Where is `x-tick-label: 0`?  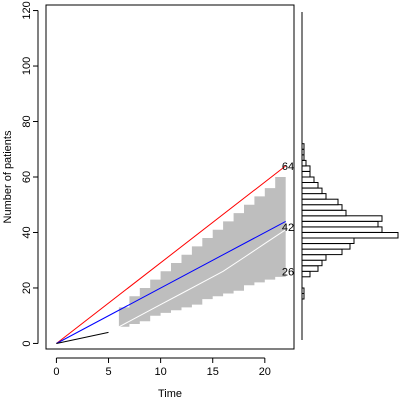
x-tick-label: 0 is located at coordinates (56, 372).